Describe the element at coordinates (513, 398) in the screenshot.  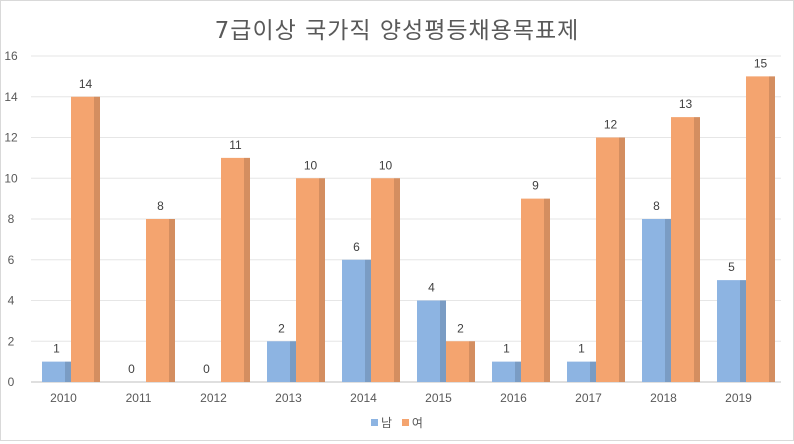
I see `x-tick-label: 2016` at that location.